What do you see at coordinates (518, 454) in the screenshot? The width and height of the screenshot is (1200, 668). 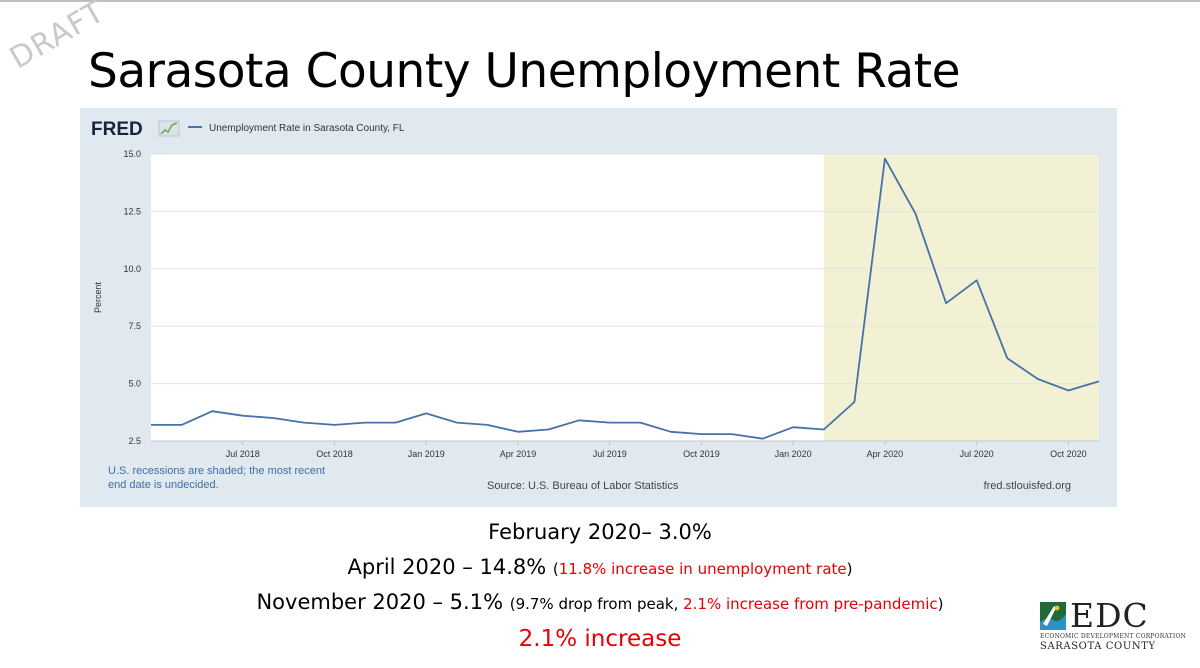 I see `x-tick-label: Apr 2019` at bounding box center [518, 454].